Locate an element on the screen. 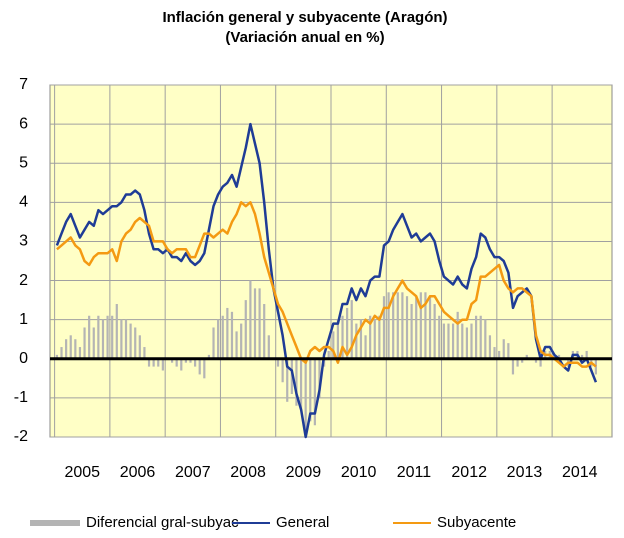 This screenshot has width=624, height=538. x-tick-label: 2012 is located at coordinates (469, 472).